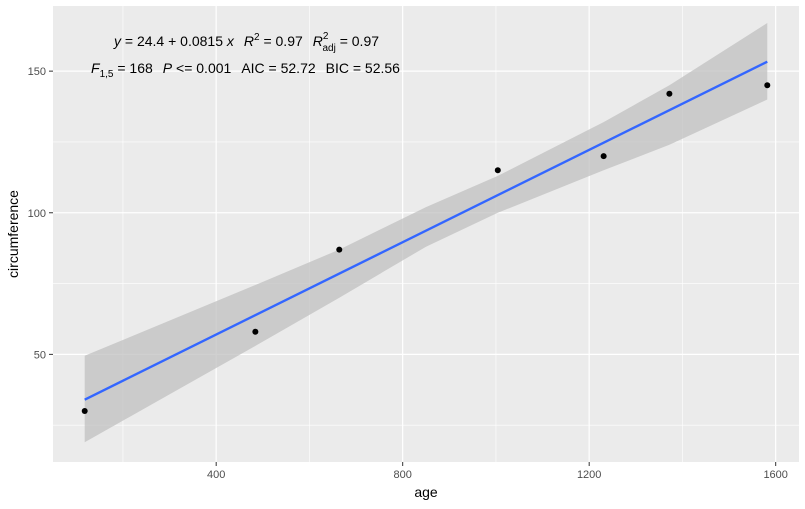 The height and width of the screenshot is (509, 805). I want to click on x-tick-label: 800, so click(403, 475).